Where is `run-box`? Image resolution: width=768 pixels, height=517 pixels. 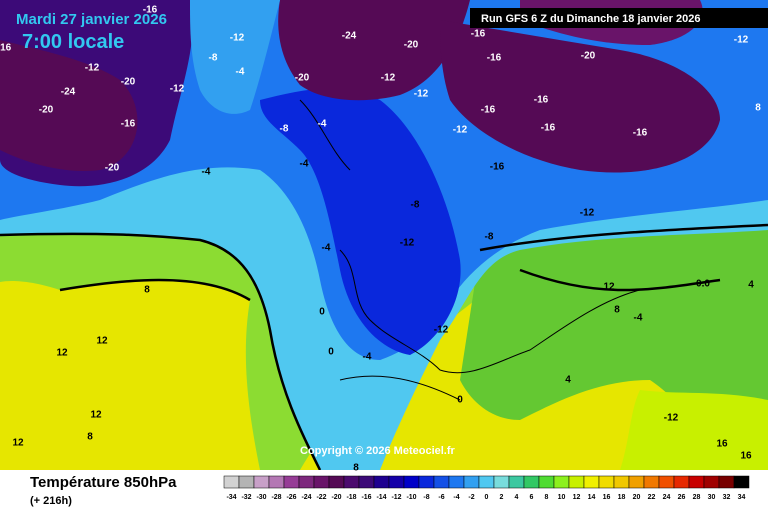
run-box is located at coordinates (619, 18).